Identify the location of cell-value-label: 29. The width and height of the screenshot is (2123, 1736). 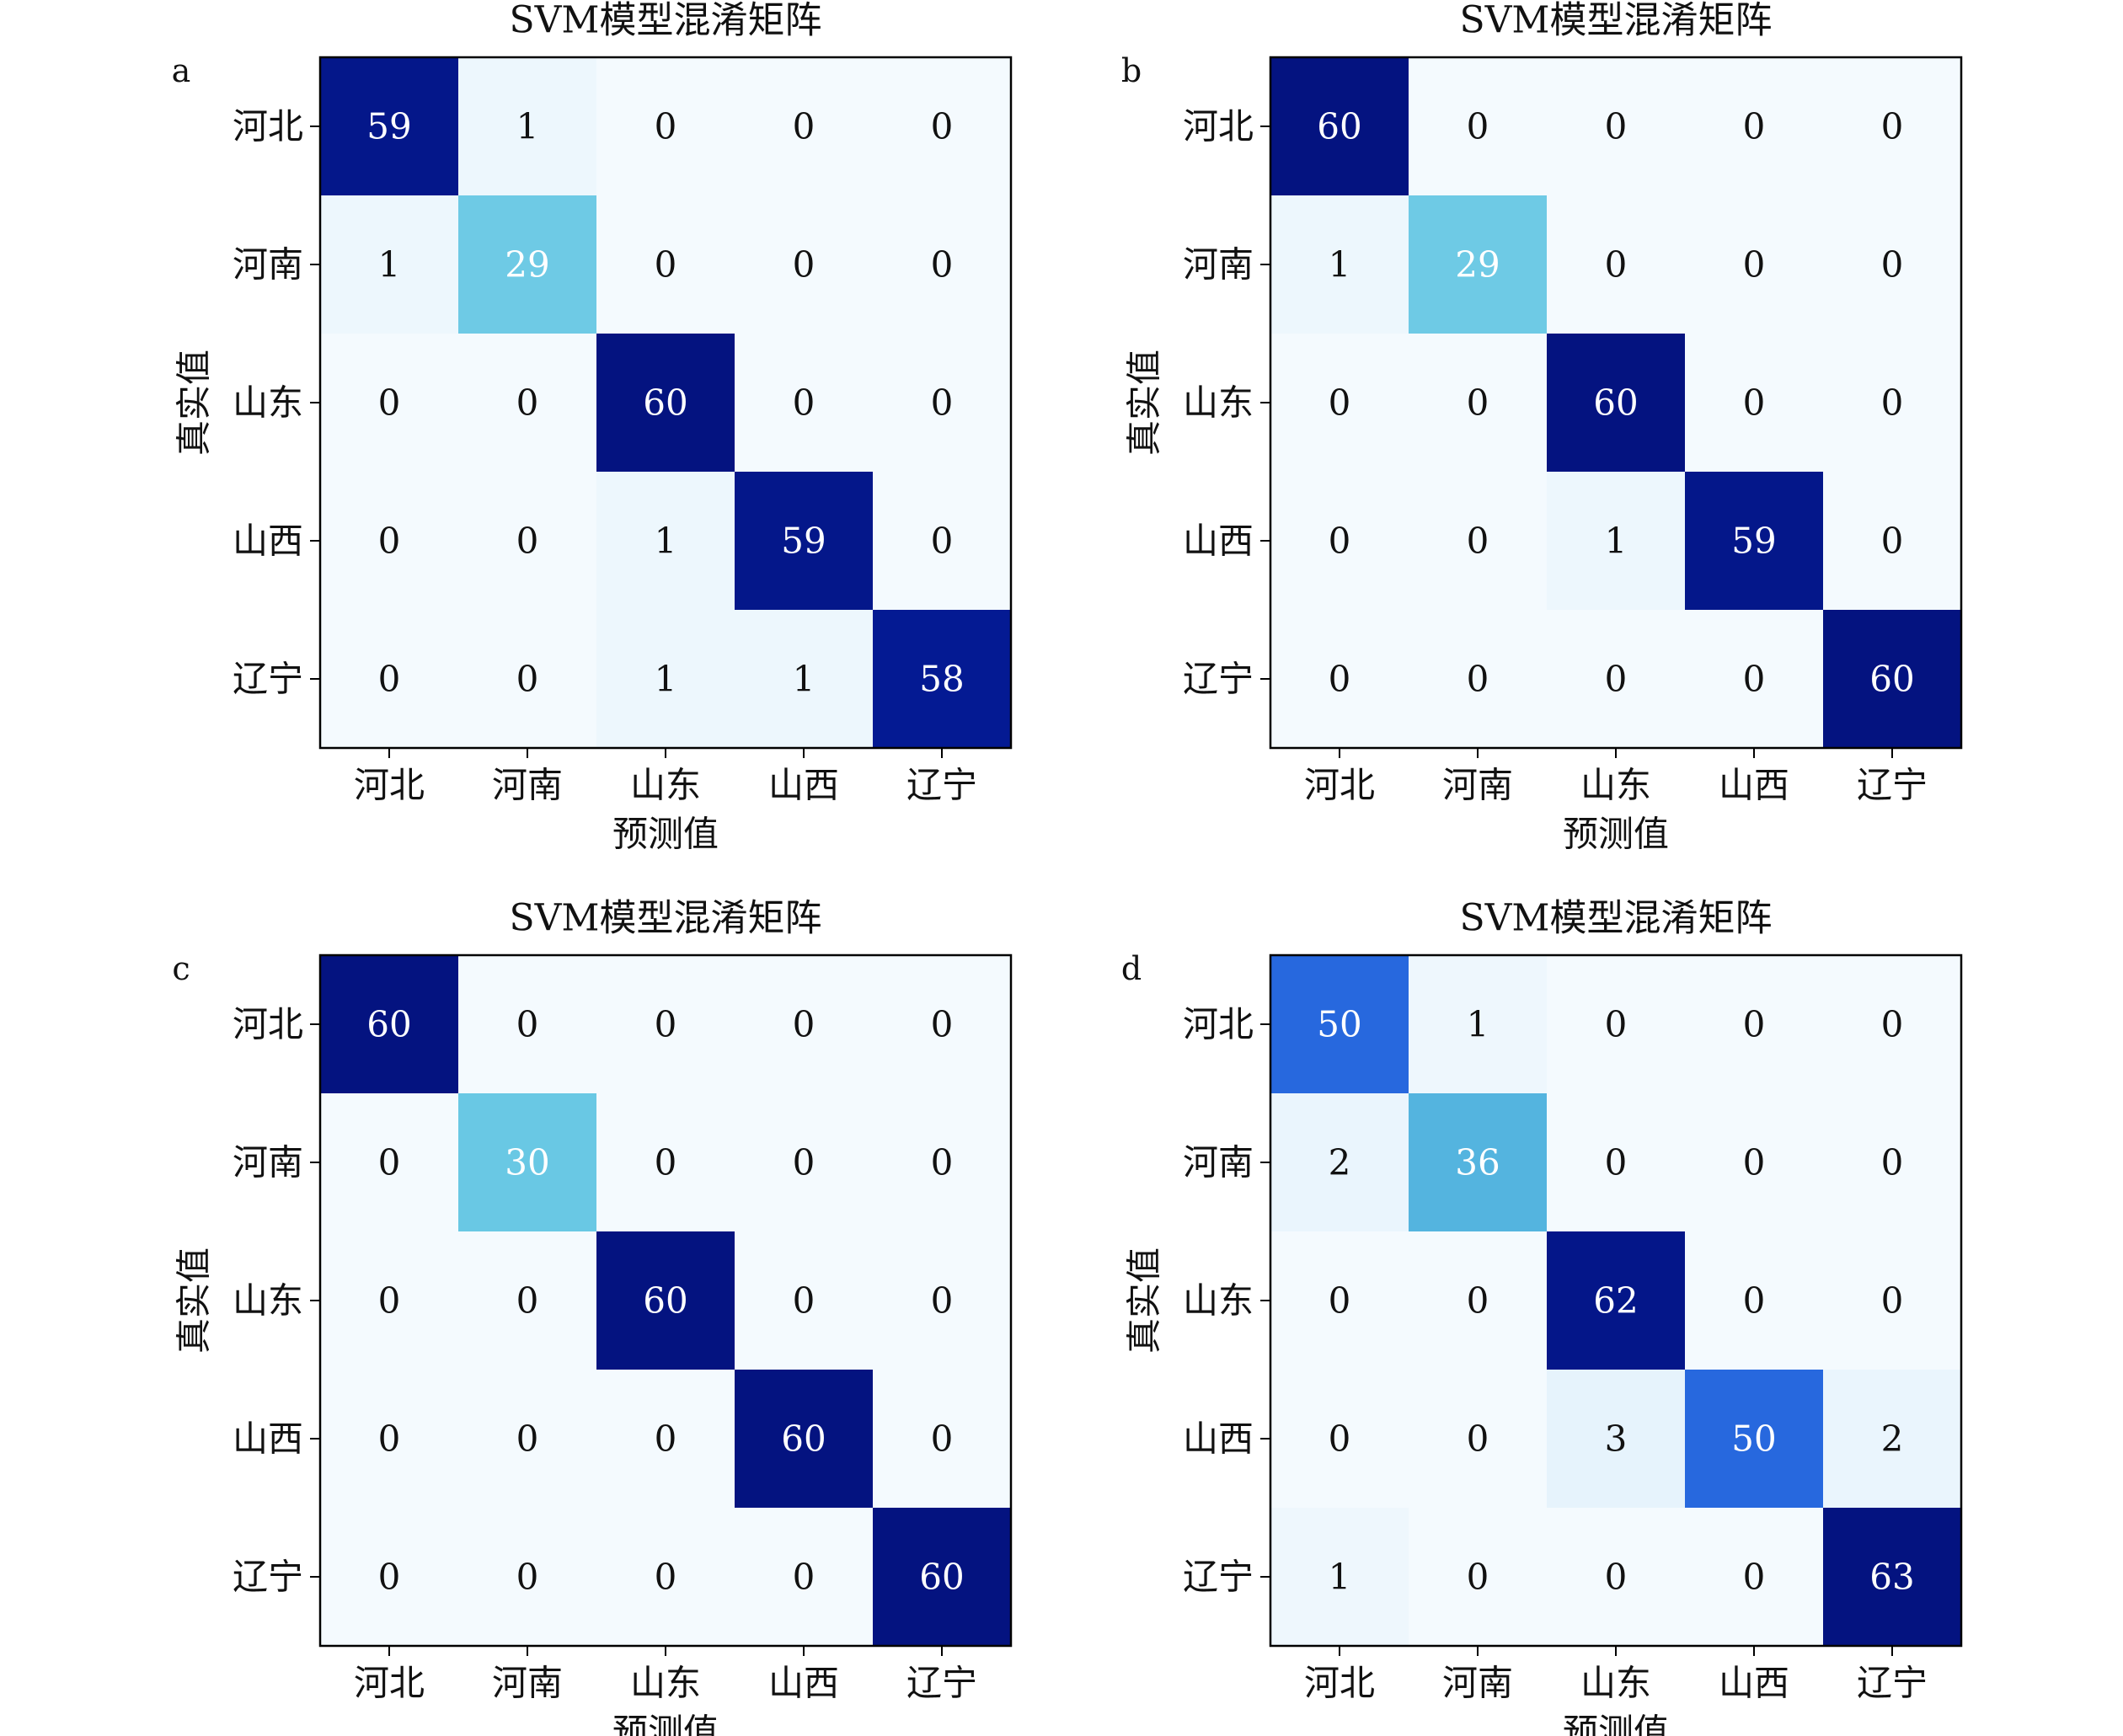
(527, 265).